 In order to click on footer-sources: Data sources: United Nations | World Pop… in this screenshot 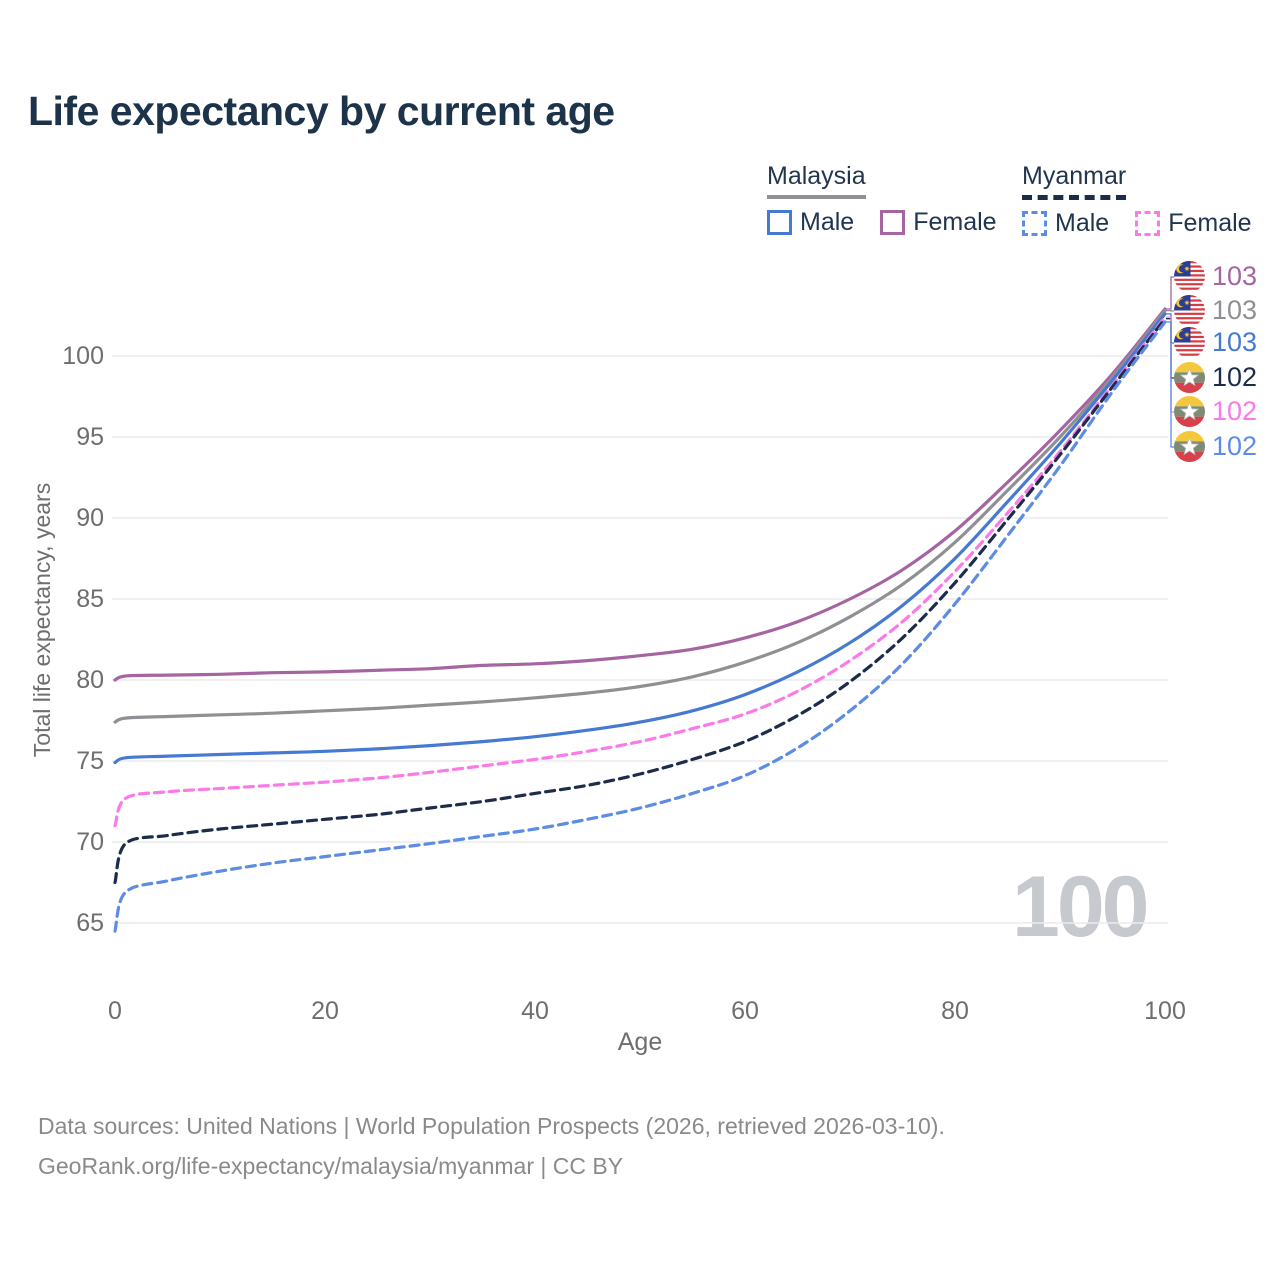, I will do `click(491, 1126)`.